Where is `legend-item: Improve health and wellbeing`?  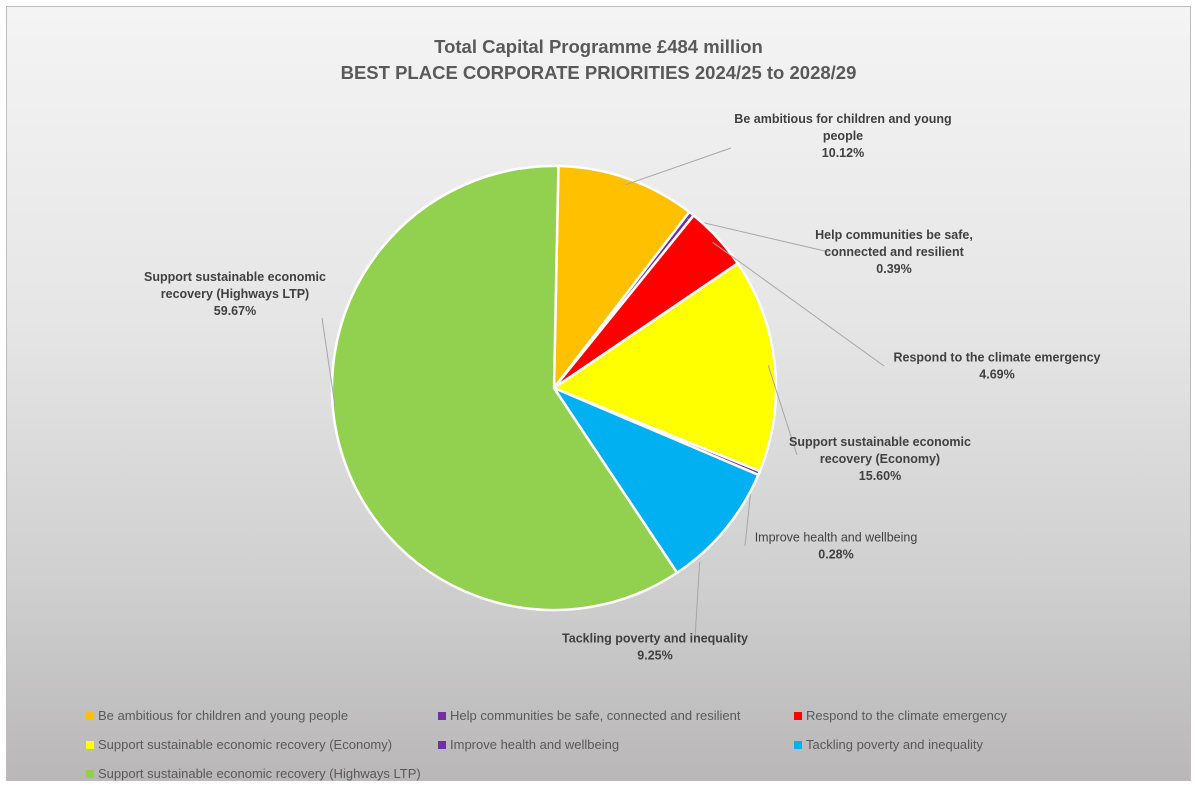
legend-item: Improve health and wellbeing is located at coordinates (528, 744).